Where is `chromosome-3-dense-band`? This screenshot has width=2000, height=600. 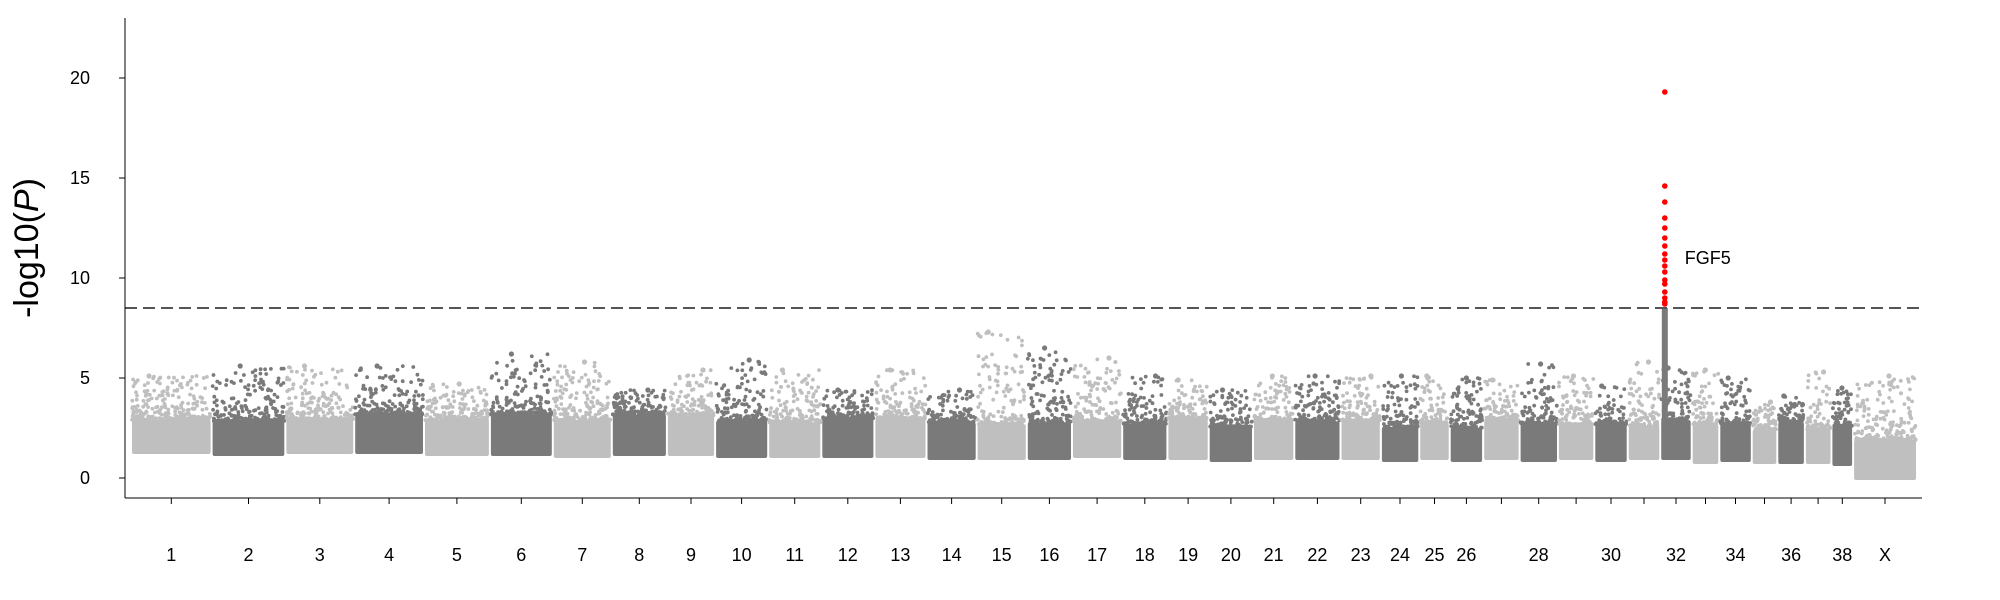
chromosome-3-dense-band is located at coordinates (320, 436).